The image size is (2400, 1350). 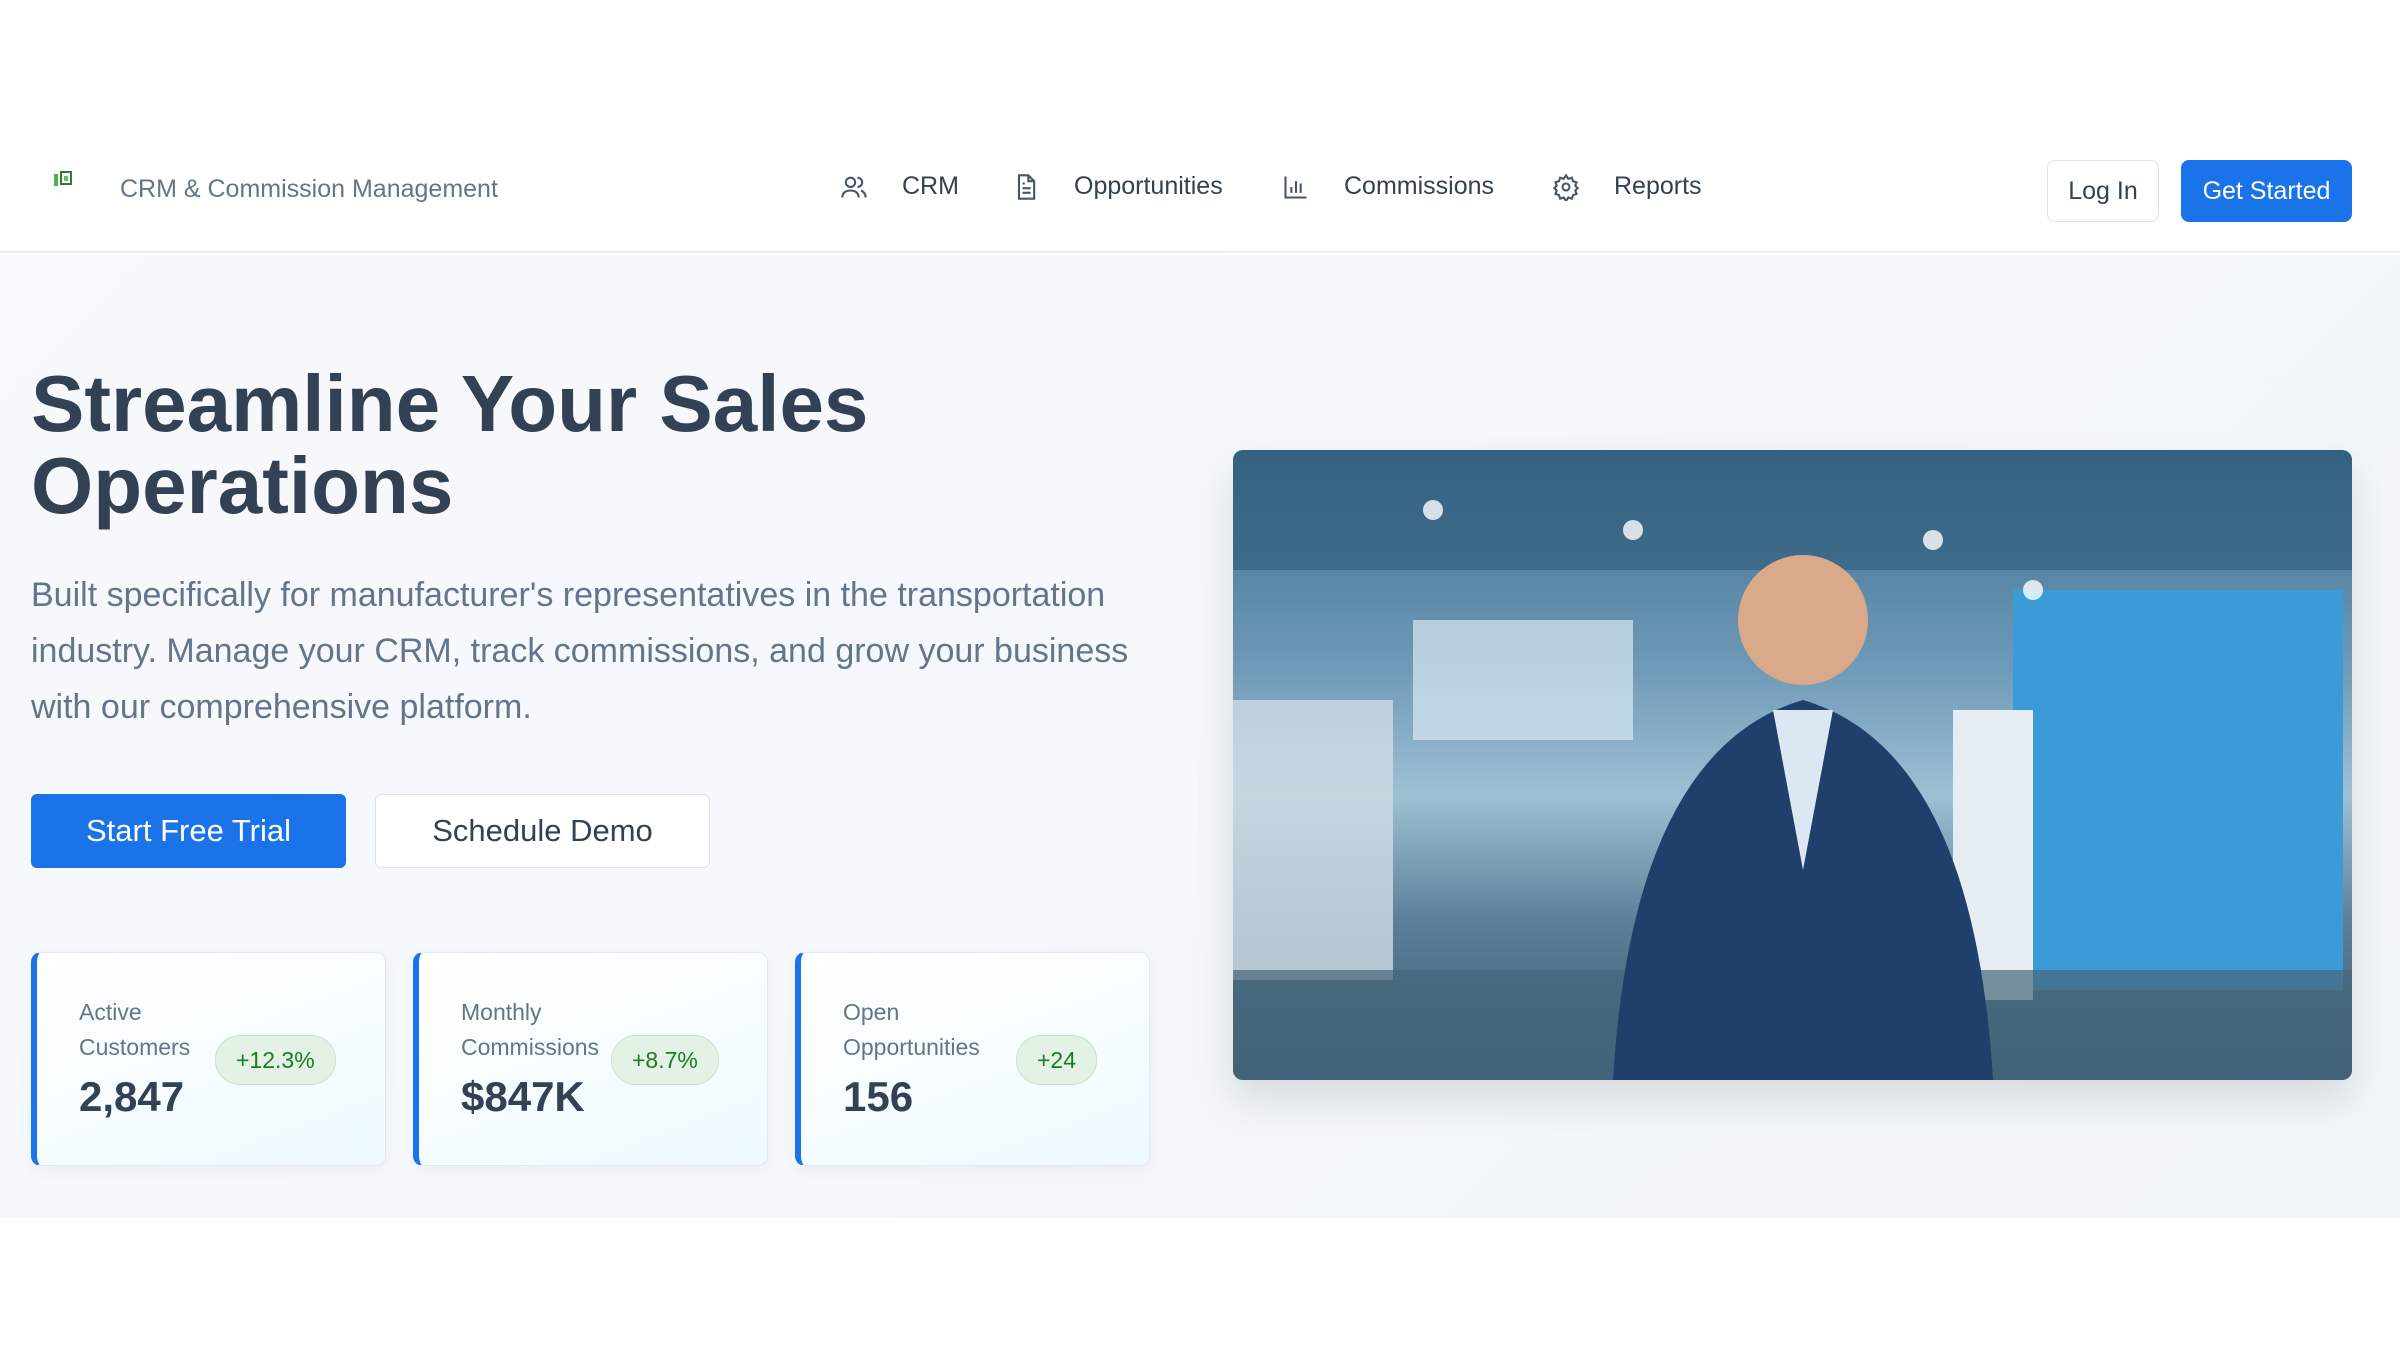 I want to click on schedule-demo-button: Schedule Demo, so click(x=542, y=831).